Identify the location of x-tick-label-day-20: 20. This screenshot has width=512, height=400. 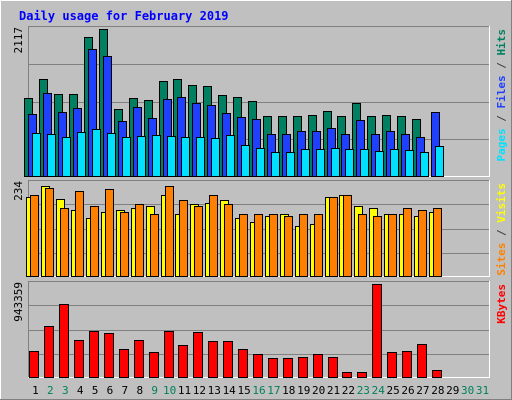
(318, 390).